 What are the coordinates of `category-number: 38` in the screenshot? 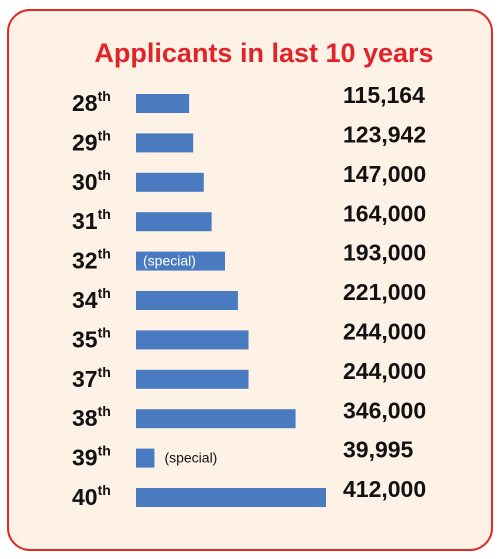 It's located at (85, 418).